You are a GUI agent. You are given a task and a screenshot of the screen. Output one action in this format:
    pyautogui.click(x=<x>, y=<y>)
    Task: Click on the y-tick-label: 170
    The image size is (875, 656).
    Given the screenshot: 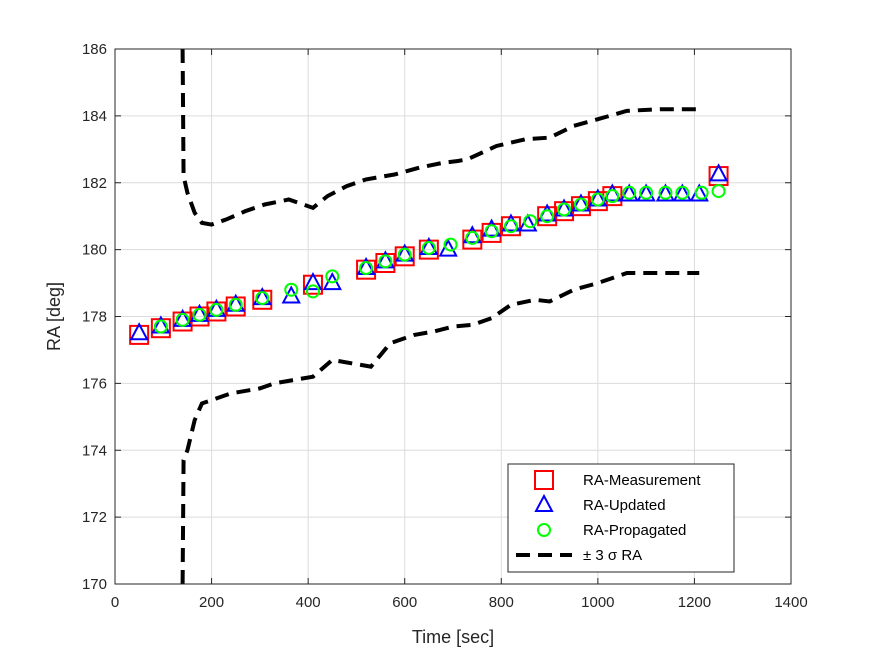 What is the action you would take?
    pyautogui.click(x=94, y=584)
    